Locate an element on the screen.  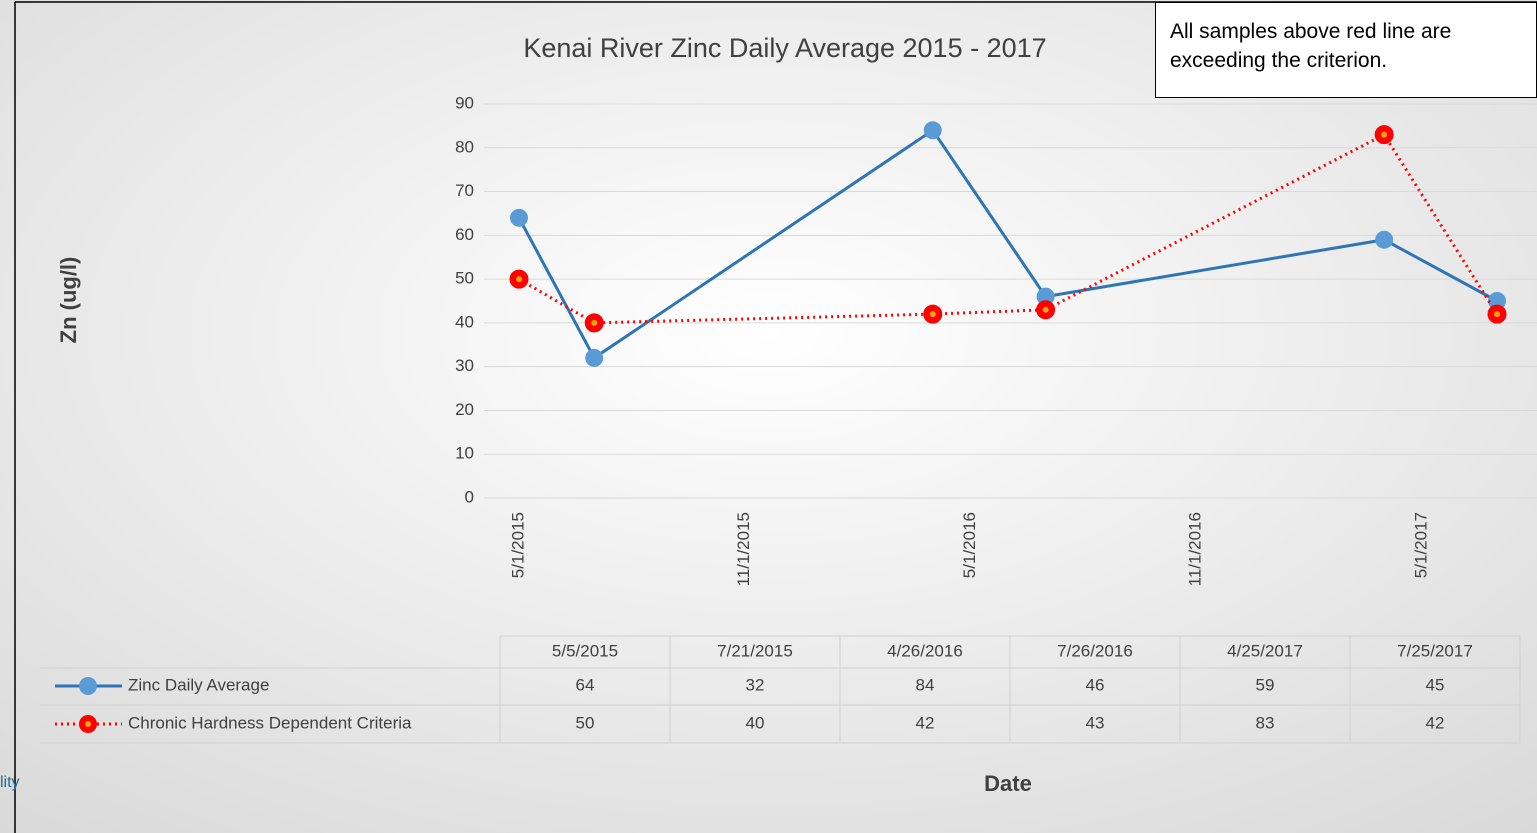
y-tick-label: 70 is located at coordinates (464, 190).